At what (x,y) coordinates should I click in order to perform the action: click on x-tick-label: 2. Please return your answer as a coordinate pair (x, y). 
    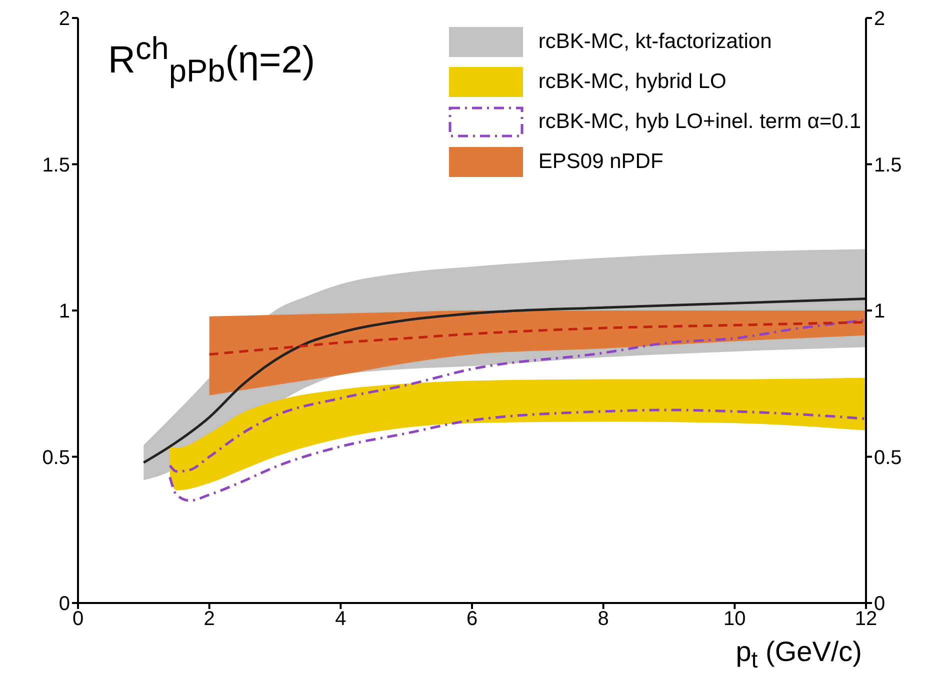
    Looking at the image, I should click on (209, 619).